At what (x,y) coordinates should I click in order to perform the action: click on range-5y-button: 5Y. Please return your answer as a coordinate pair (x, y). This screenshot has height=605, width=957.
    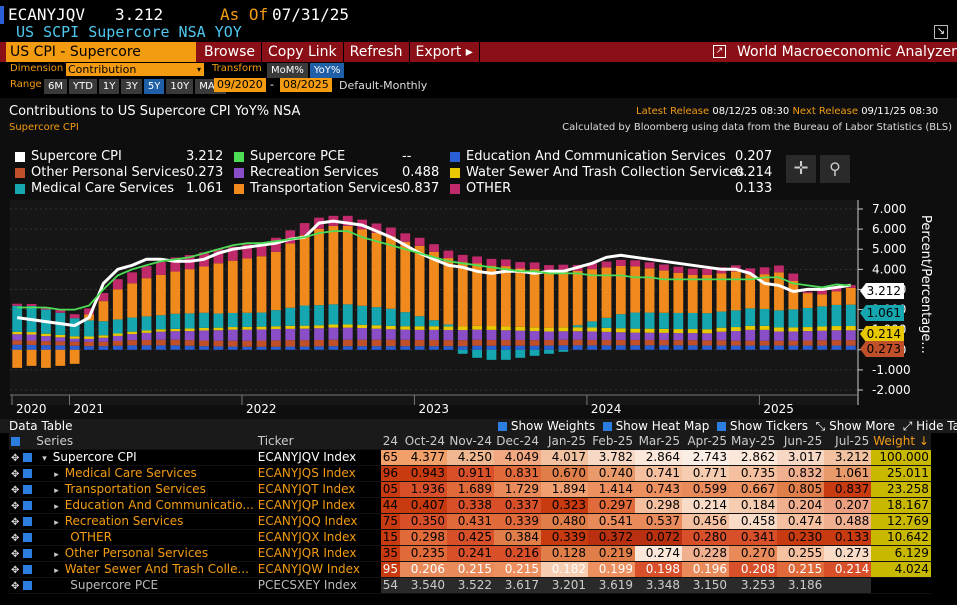
    Looking at the image, I should click on (154, 86).